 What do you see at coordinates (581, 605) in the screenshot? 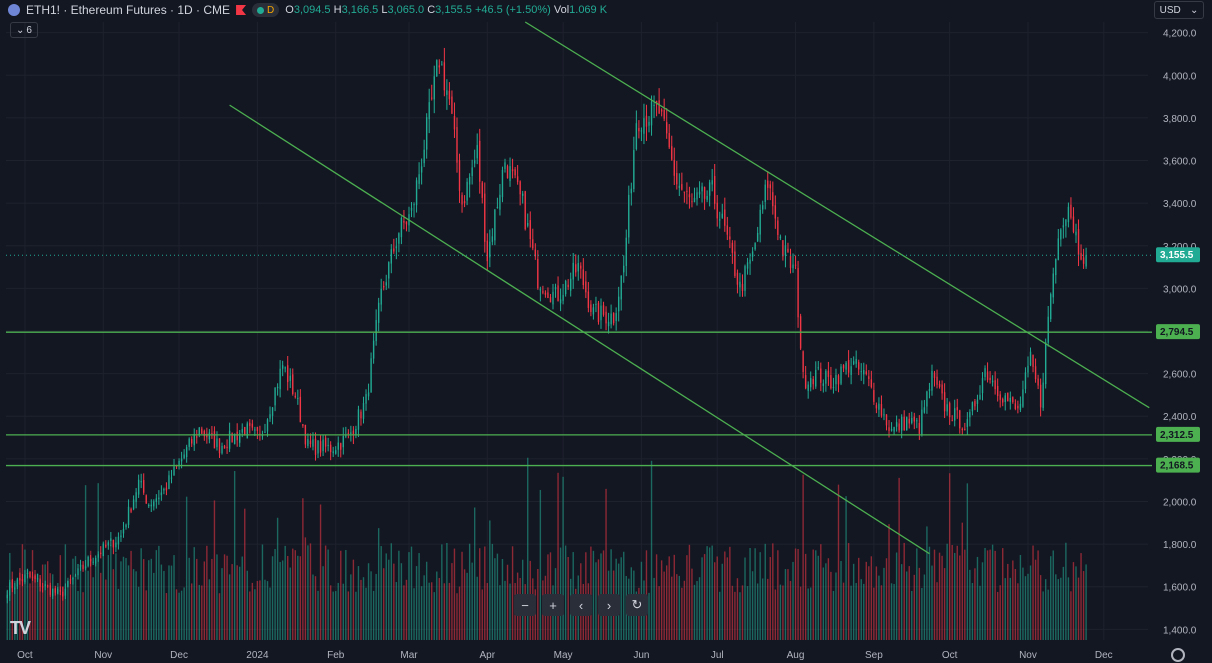
I see `scroll-left-button: ‹` at bounding box center [581, 605].